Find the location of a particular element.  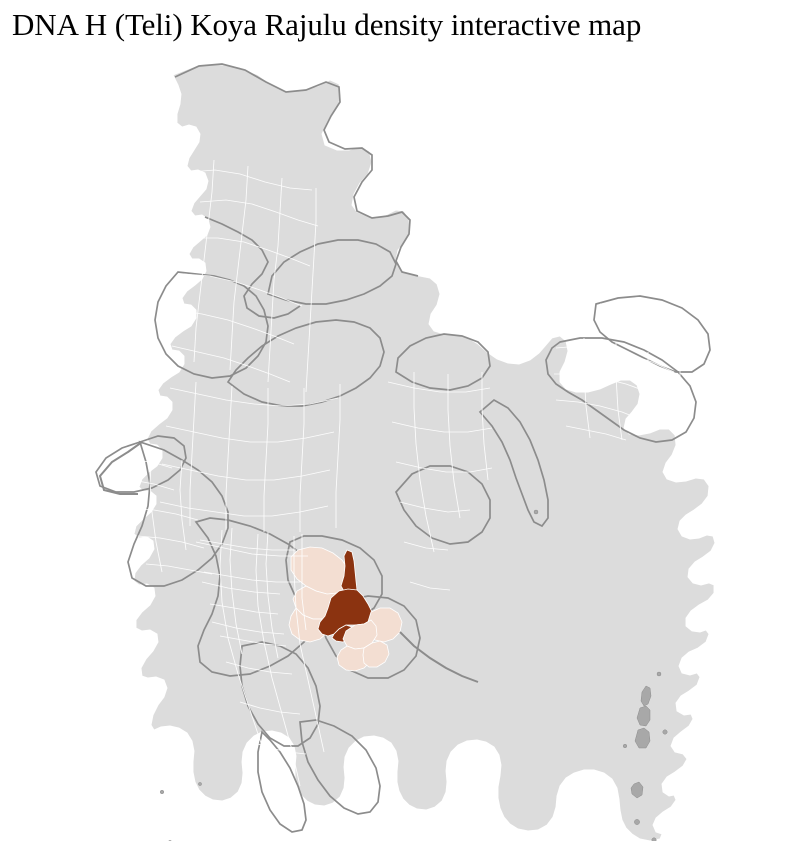

district-lines-south-vertical is located at coordinates (272, 658).